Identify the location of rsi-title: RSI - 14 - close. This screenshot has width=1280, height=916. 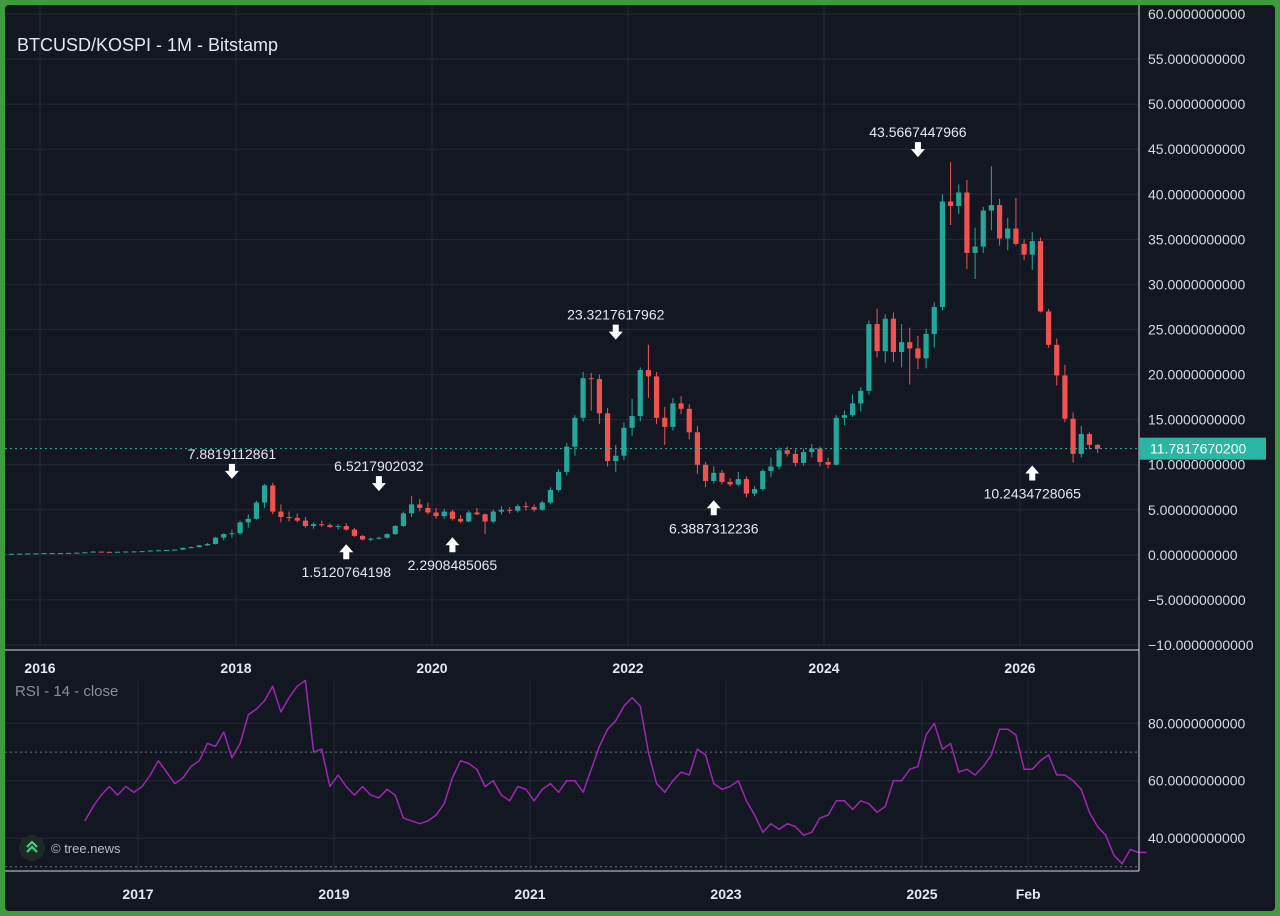
(67, 691).